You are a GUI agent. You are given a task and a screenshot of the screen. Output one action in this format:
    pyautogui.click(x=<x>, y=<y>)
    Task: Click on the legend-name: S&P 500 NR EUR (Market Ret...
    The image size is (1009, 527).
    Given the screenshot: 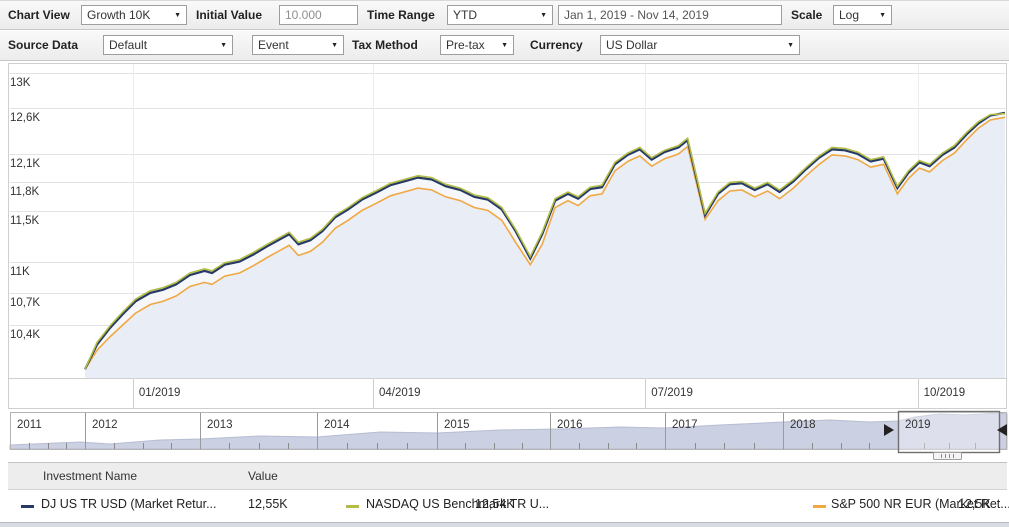 What is the action you would take?
    pyautogui.click(x=920, y=504)
    